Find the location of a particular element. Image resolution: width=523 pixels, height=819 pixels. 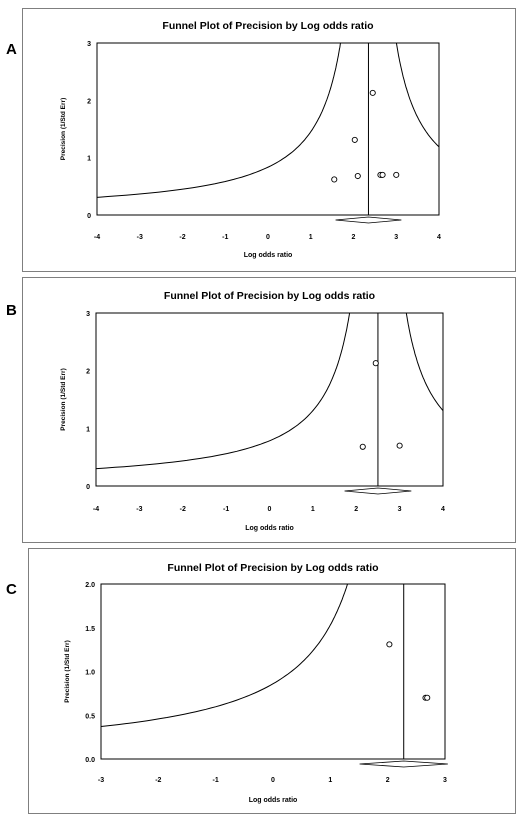

y-tick-label: 1.5 is located at coordinates (90, 629).